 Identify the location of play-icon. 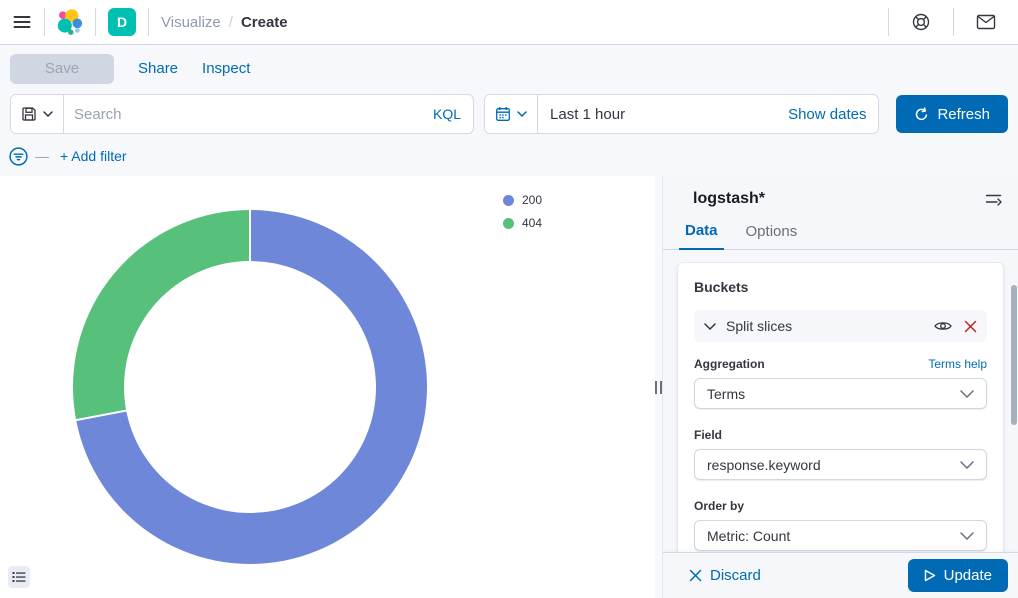
(929, 575).